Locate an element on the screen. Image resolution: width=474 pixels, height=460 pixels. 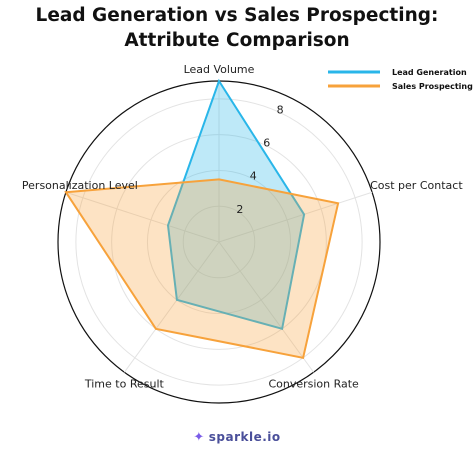
legend-label: Lead Generation is located at coordinates (429, 72).